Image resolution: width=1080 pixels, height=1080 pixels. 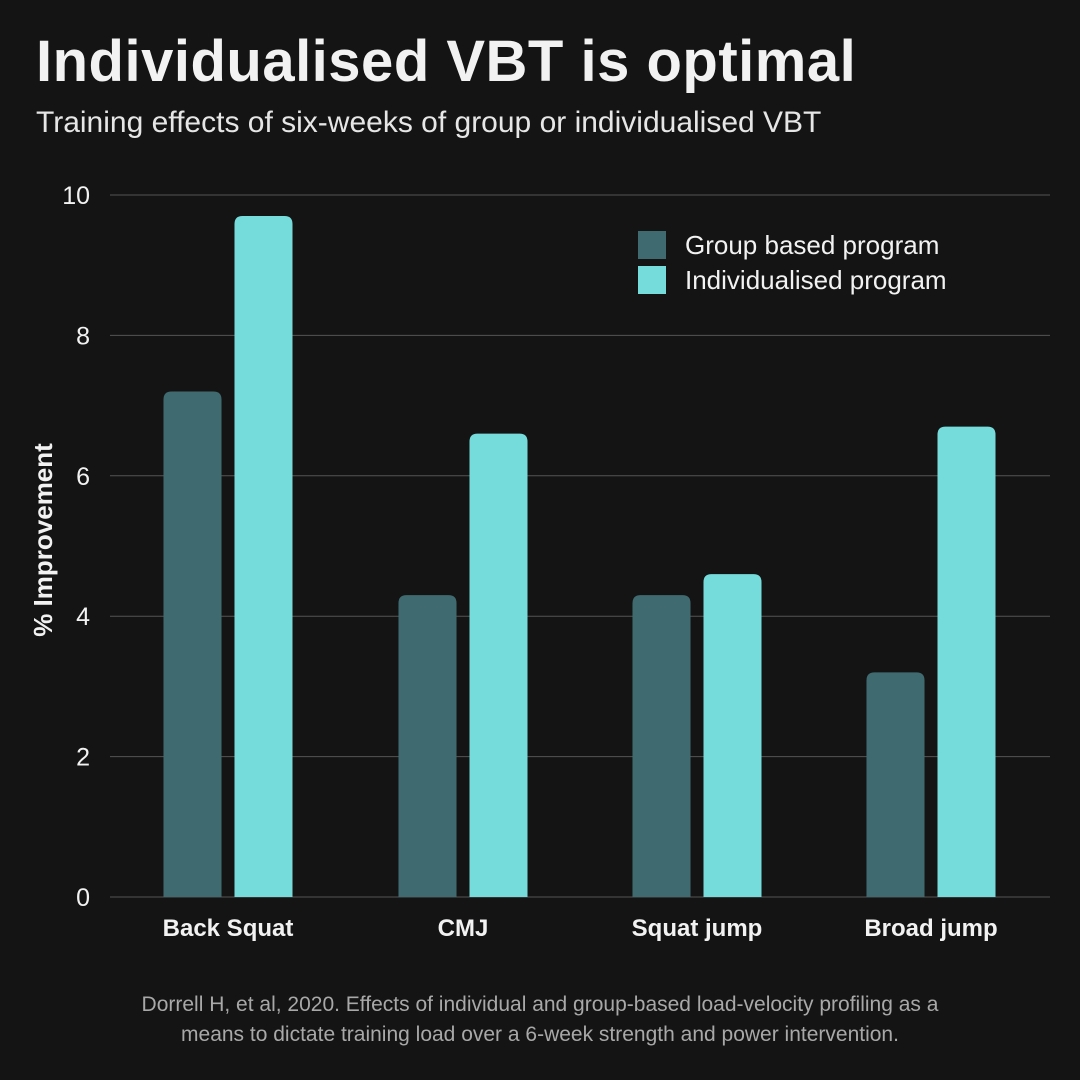 What do you see at coordinates (446, 61) in the screenshot?
I see `page-title: Individualised VBT is optimal` at bounding box center [446, 61].